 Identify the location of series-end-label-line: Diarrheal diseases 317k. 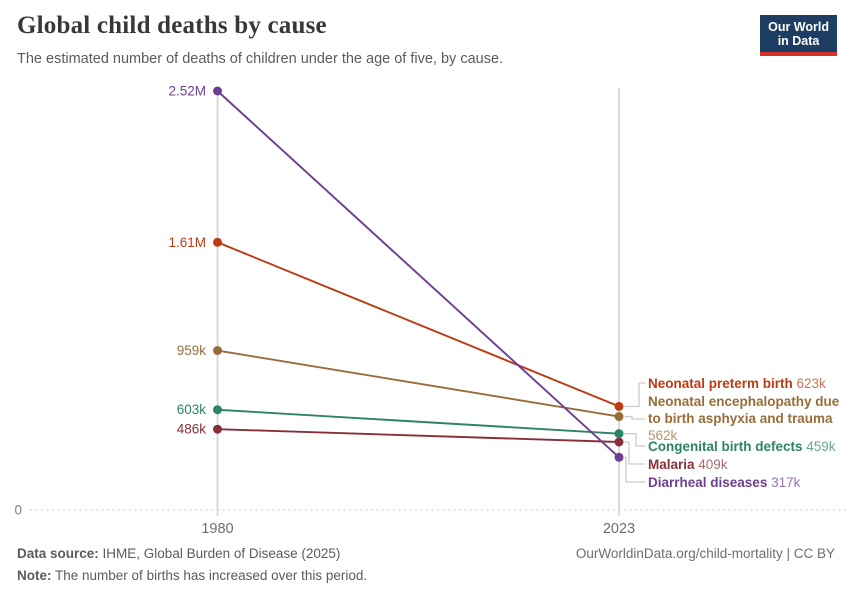
(724, 482).